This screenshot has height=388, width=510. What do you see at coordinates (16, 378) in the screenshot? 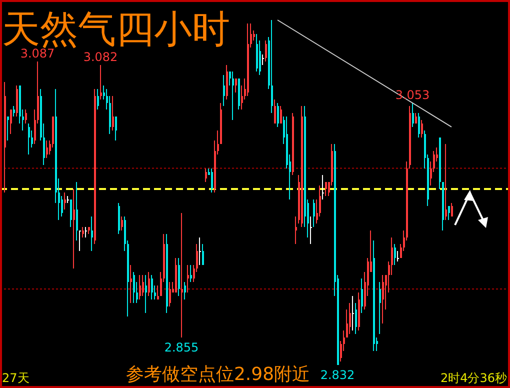
I see `text: 27天` at bounding box center [16, 378].